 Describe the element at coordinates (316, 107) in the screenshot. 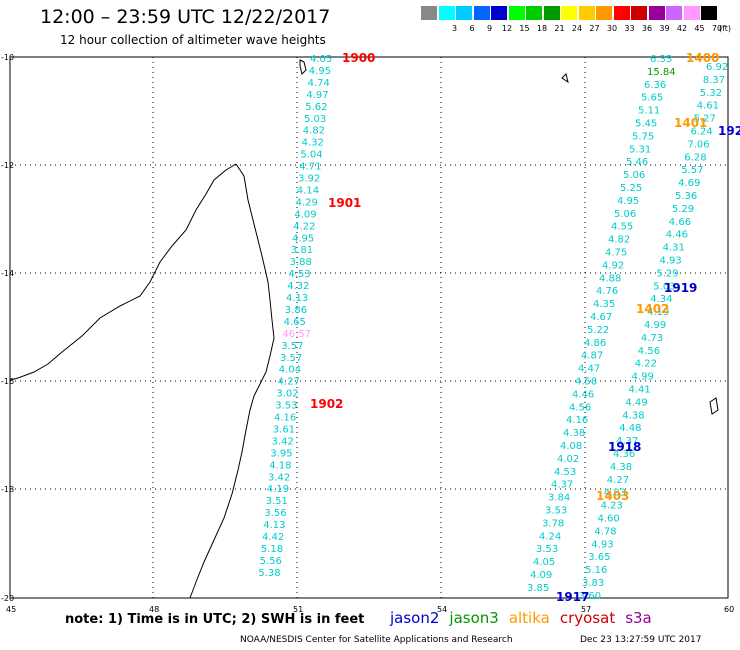

I see `swh-value: 5.62` at that location.